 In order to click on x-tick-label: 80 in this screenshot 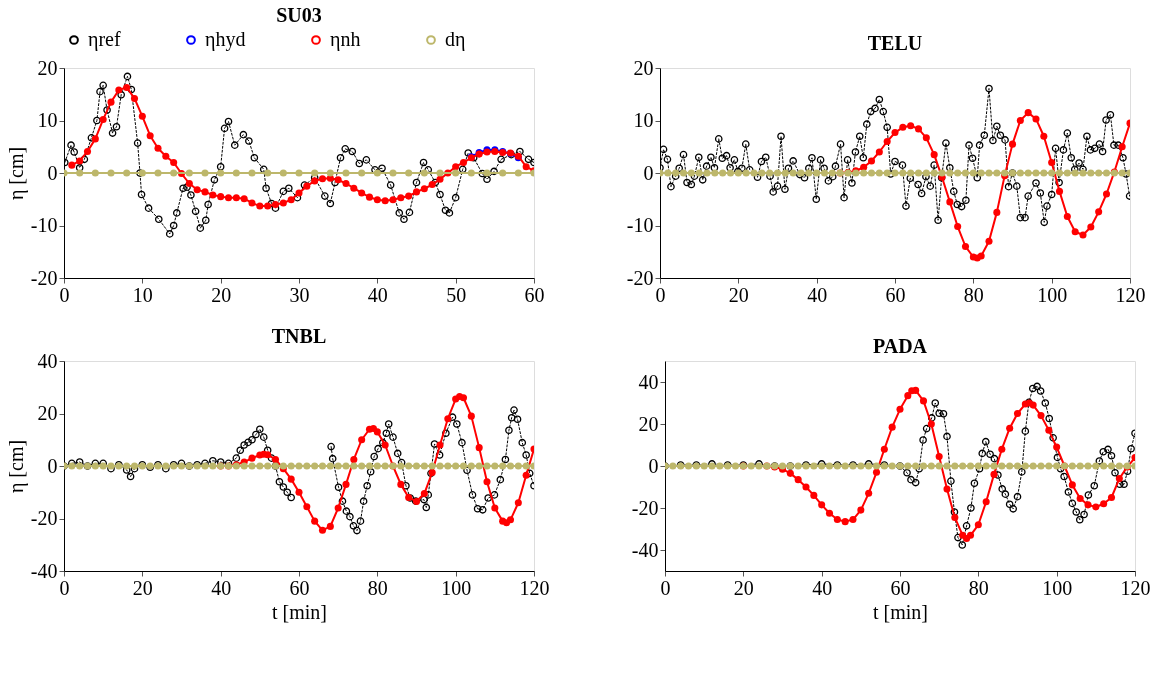, I will do `click(978, 587)`.